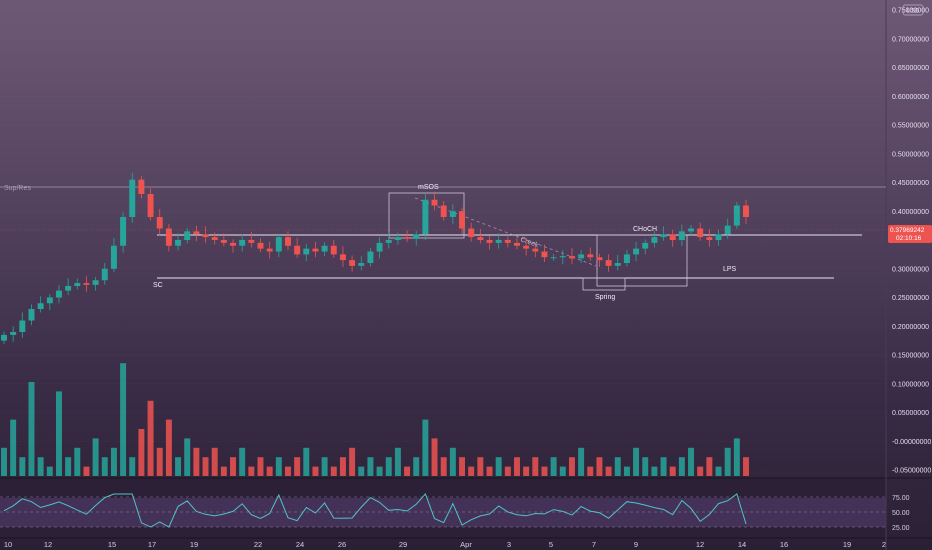  Describe the element at coordinates (784, 544) in the screenshot. I see `date-tick-label: 16` at that location.